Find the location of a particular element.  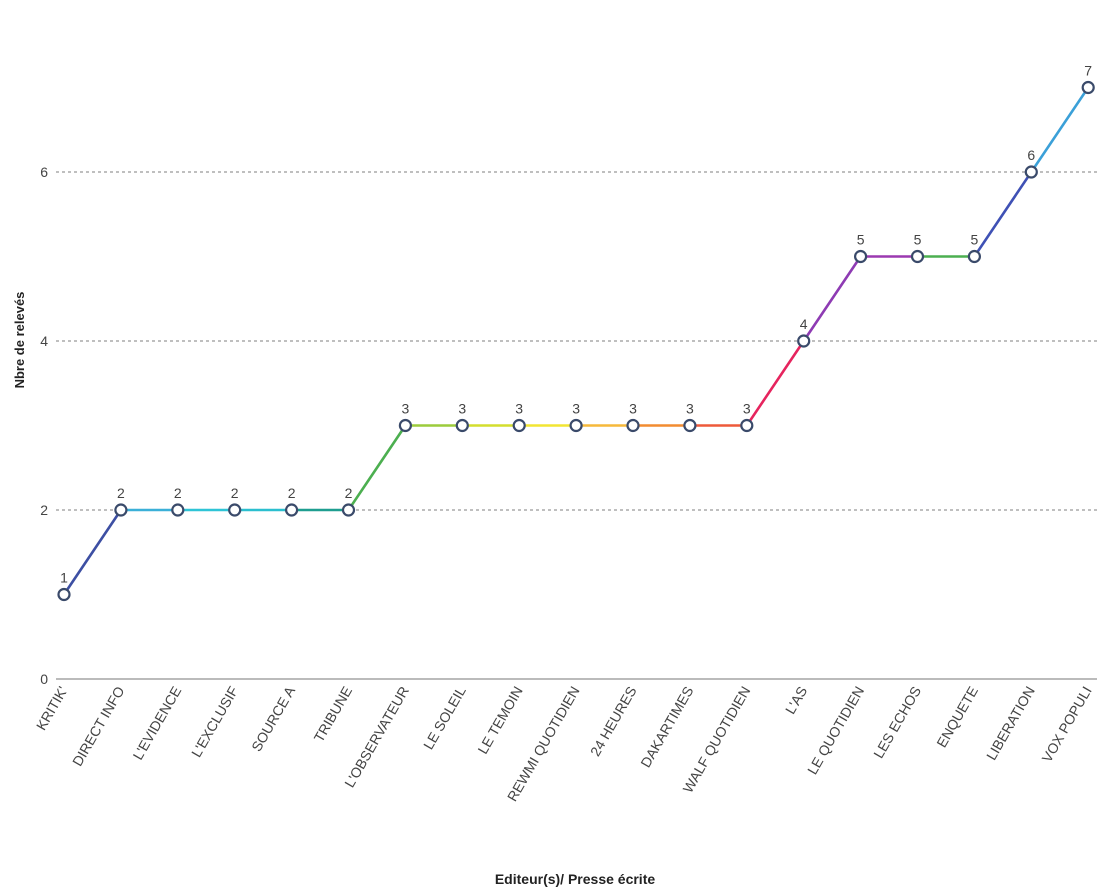

x-tick-12: DAKARTIMES is located at coordinates (666, 727).